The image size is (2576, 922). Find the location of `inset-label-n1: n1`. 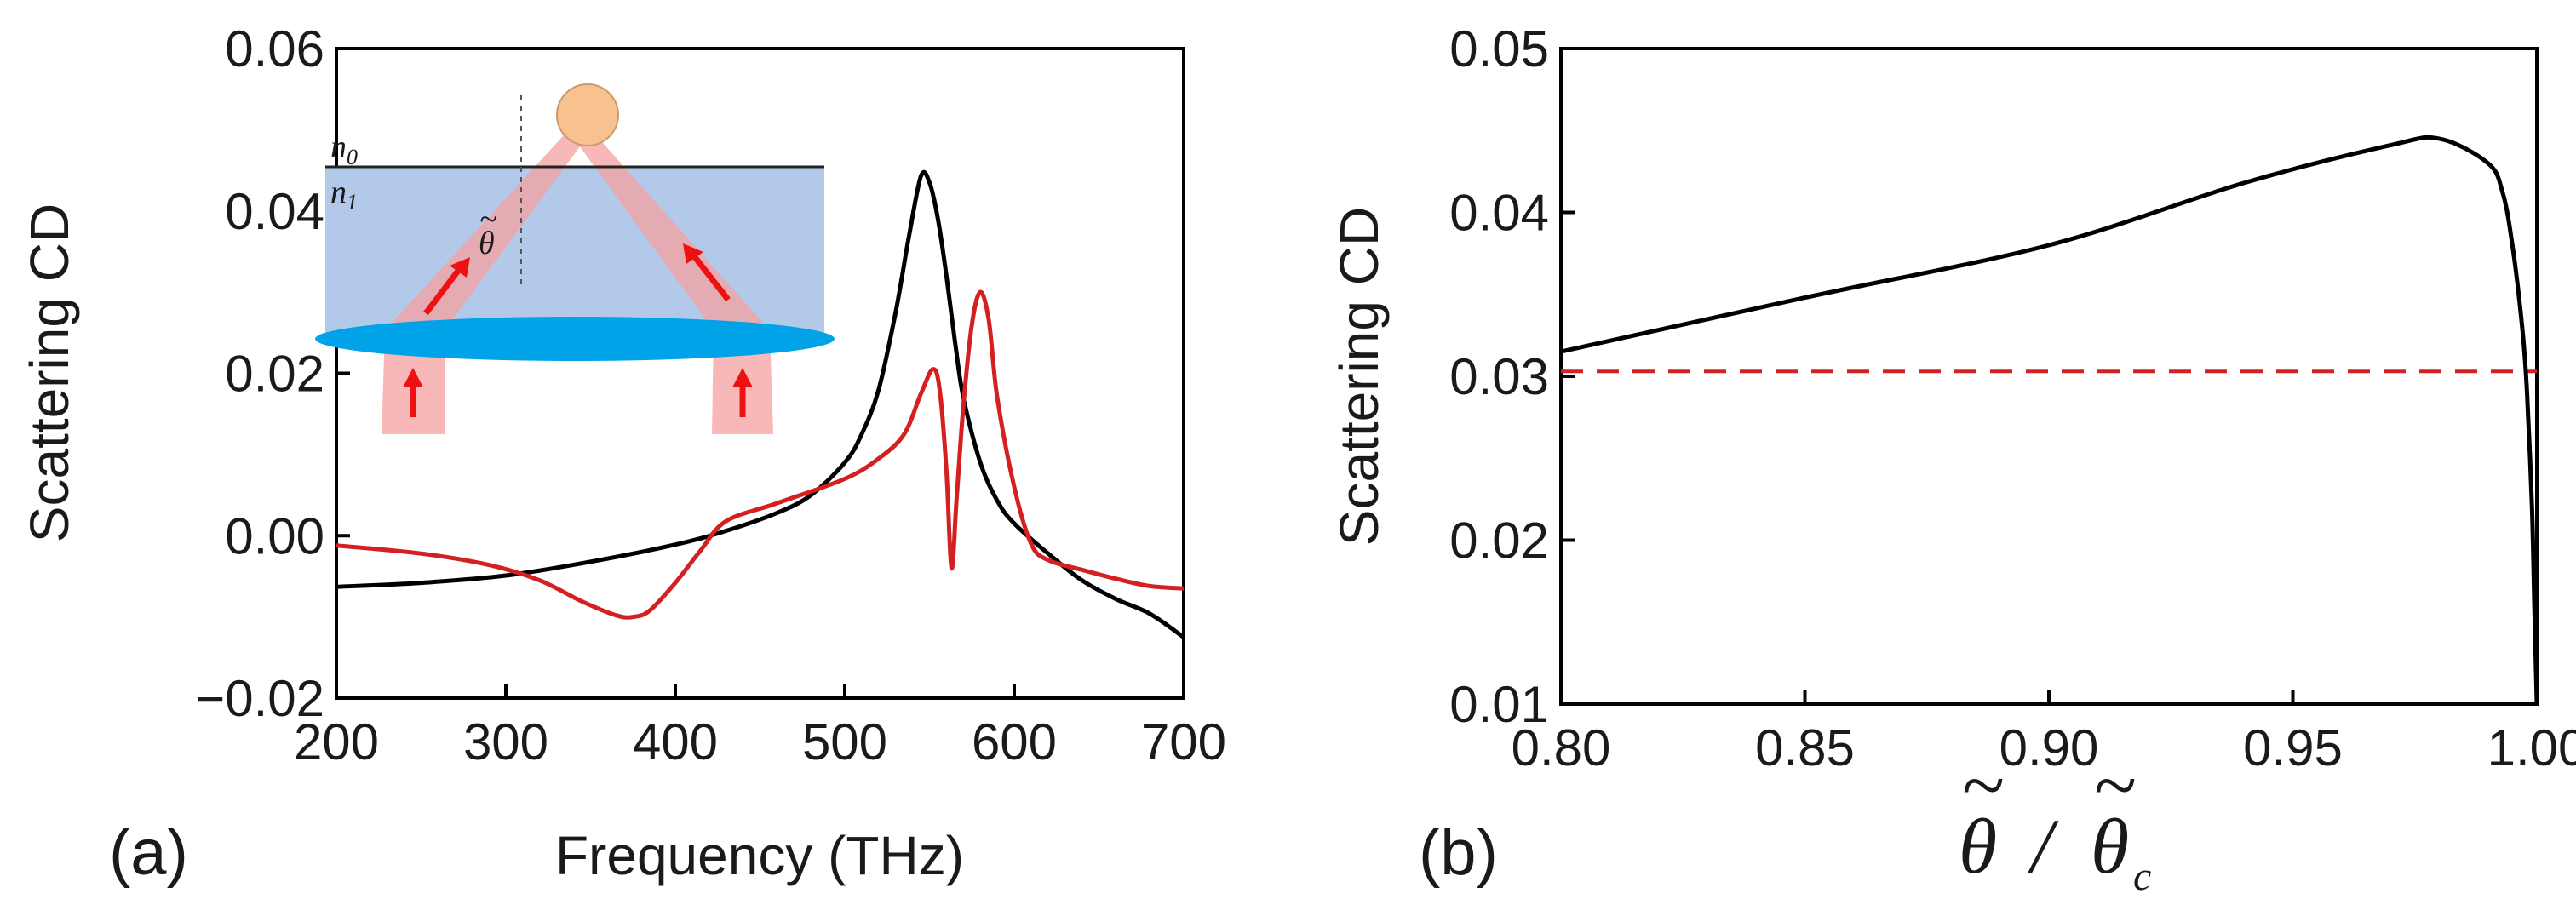

inset-label-n1: n1 is located at coordinates (344, 195).